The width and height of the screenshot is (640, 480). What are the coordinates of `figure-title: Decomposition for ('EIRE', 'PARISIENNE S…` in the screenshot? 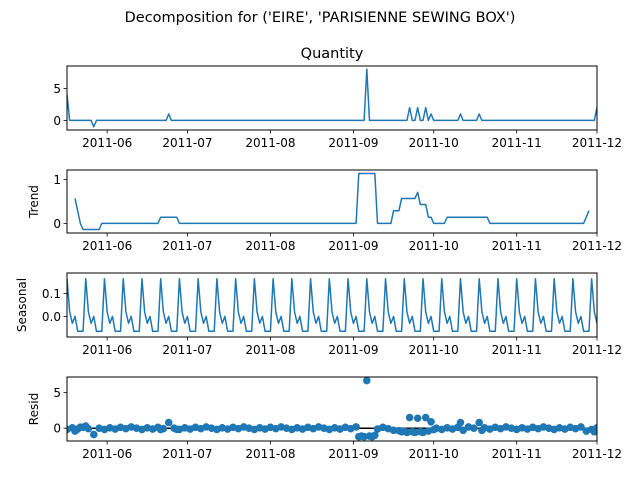 It's located at (320, 18).